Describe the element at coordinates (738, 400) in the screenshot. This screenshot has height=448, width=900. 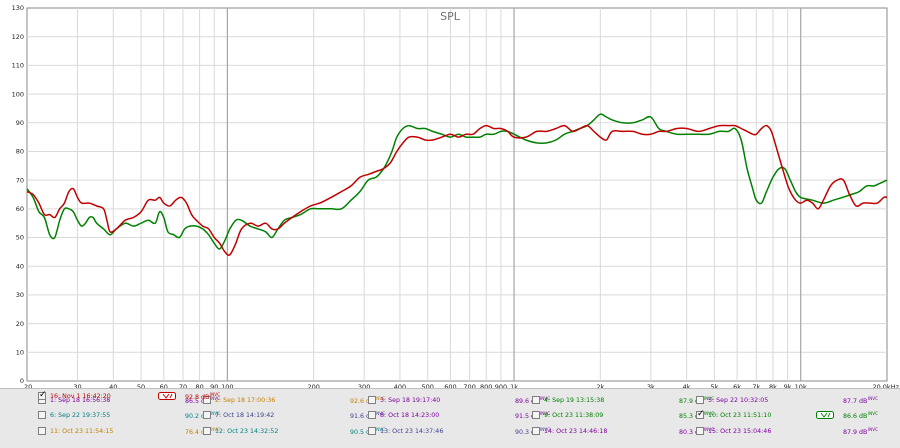
I see `measurement-label: 5: Sep 22 10:32:05` at that location.